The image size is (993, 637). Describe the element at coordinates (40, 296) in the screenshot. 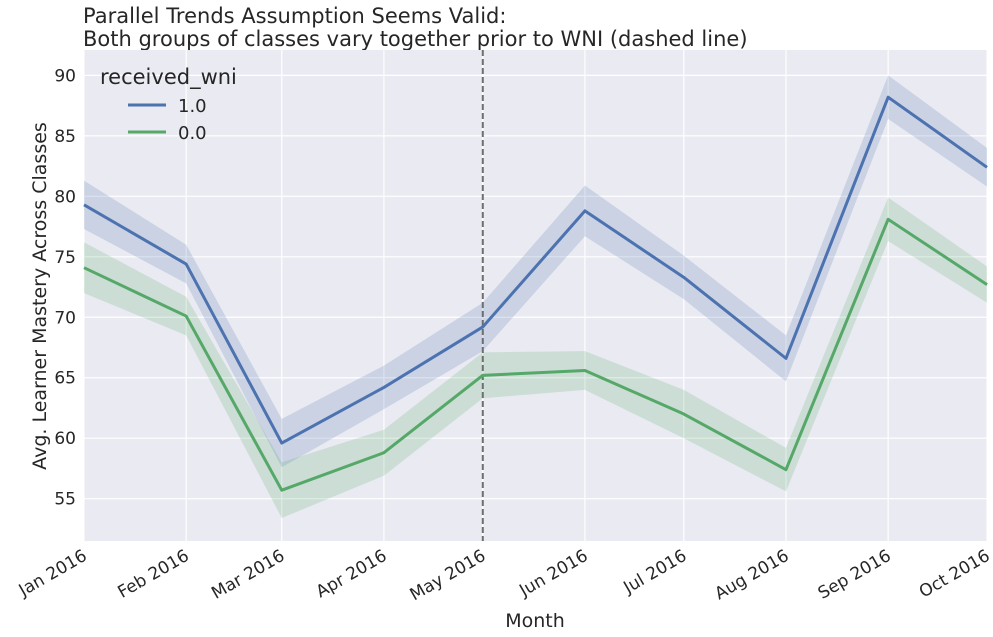

I see `y-axis-label: Avg. Learner Mastery Across Classes` at that location.